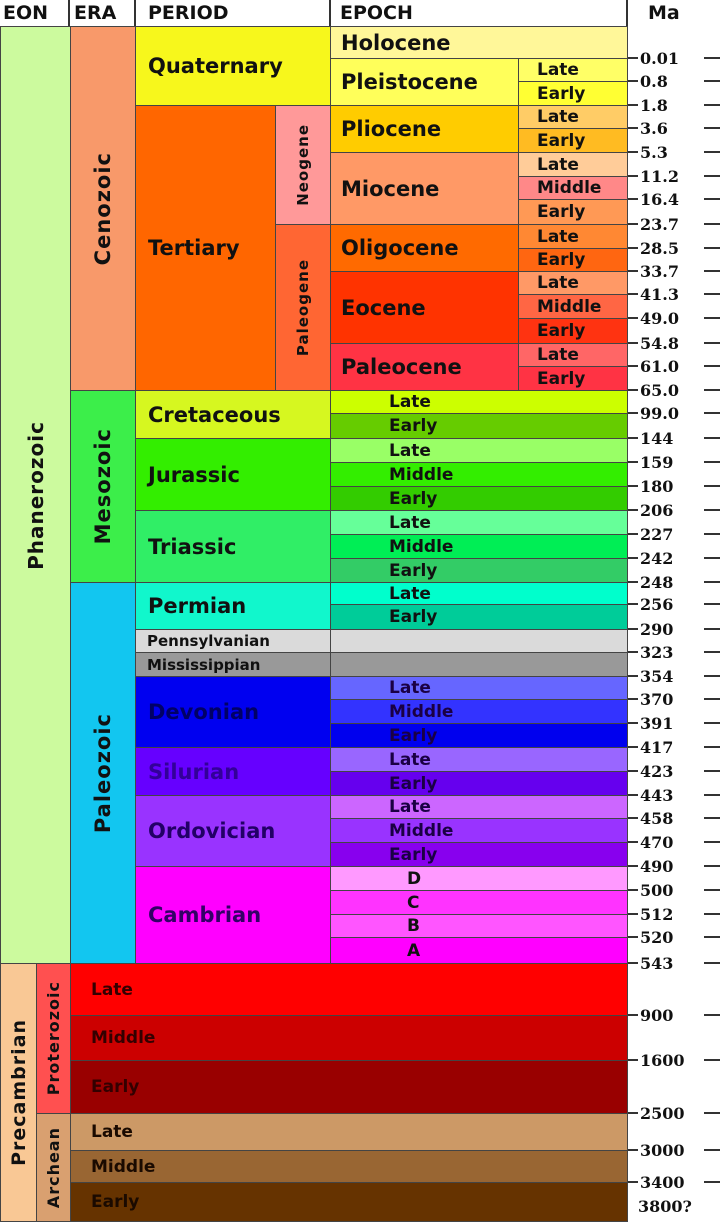  What do you see at coordinates (657, 795) in the screenshot?
I see `ma-tick-label: 443` at bounding box center [657, 795].